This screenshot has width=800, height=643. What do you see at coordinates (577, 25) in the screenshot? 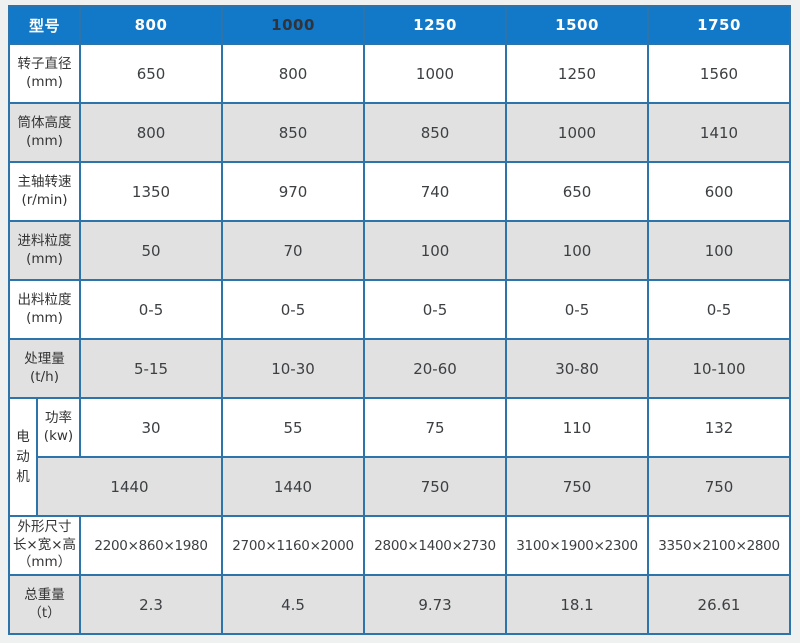
I see `header-cell-1500: 1500` at bounding box center [577, 25].